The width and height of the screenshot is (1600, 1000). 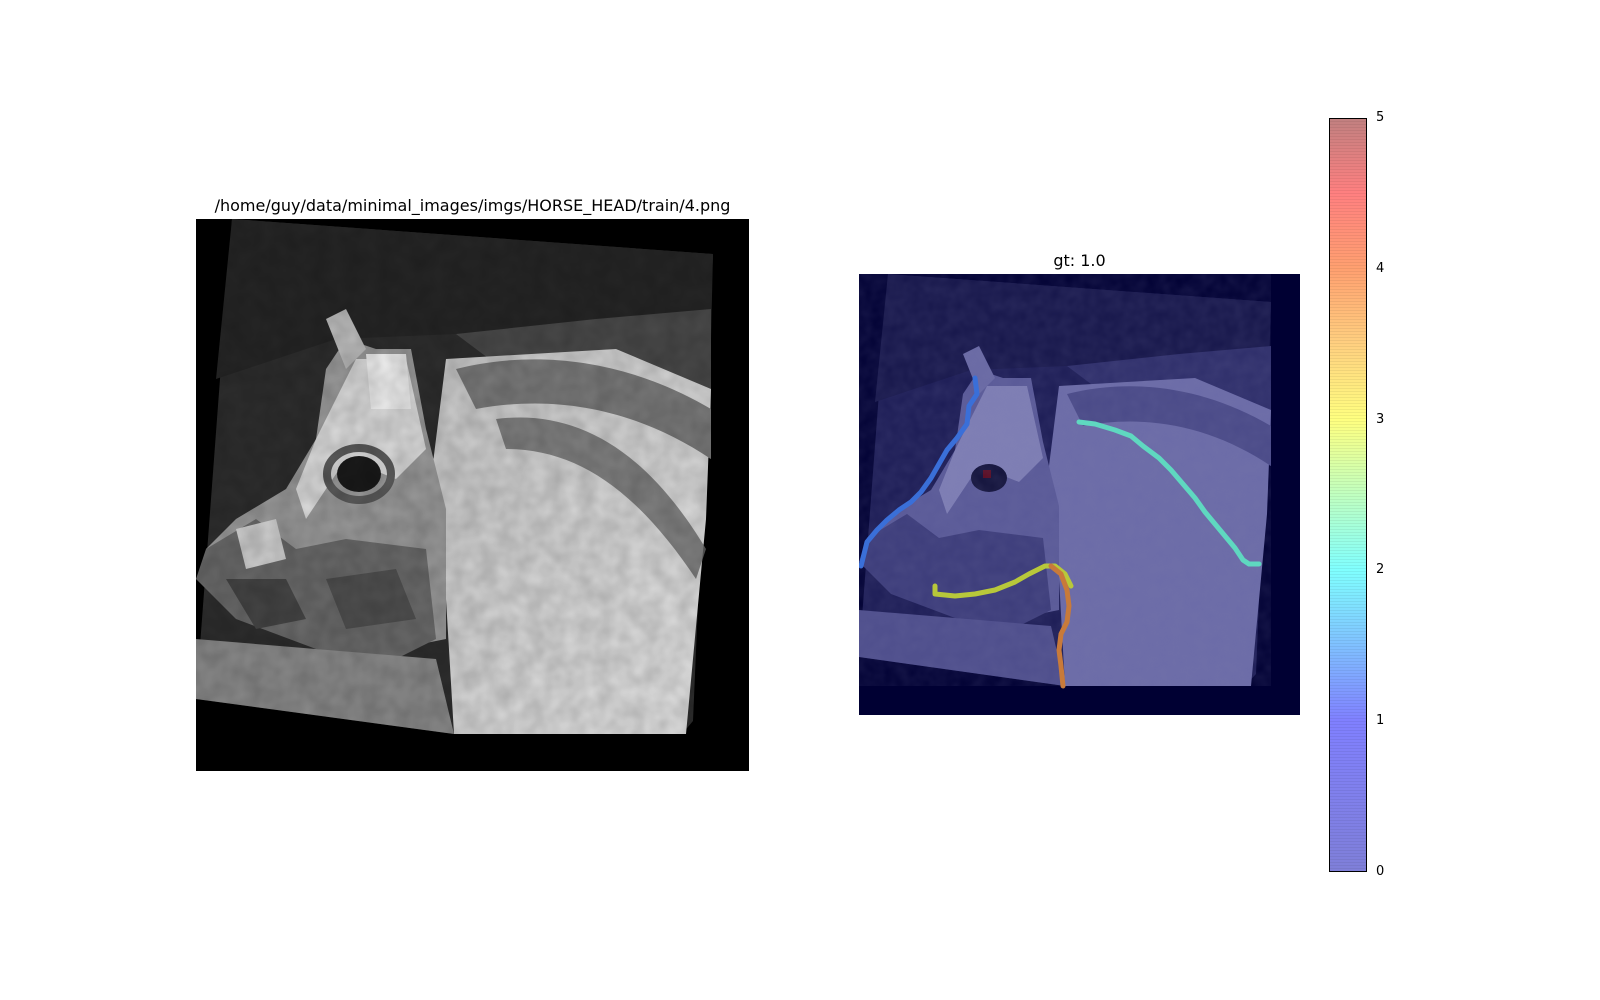 What do you see at coordinates (1380, 117) in the screenshot?
I see `colorbar-tick-label-5: 5` at bounding box center [1380, 117].